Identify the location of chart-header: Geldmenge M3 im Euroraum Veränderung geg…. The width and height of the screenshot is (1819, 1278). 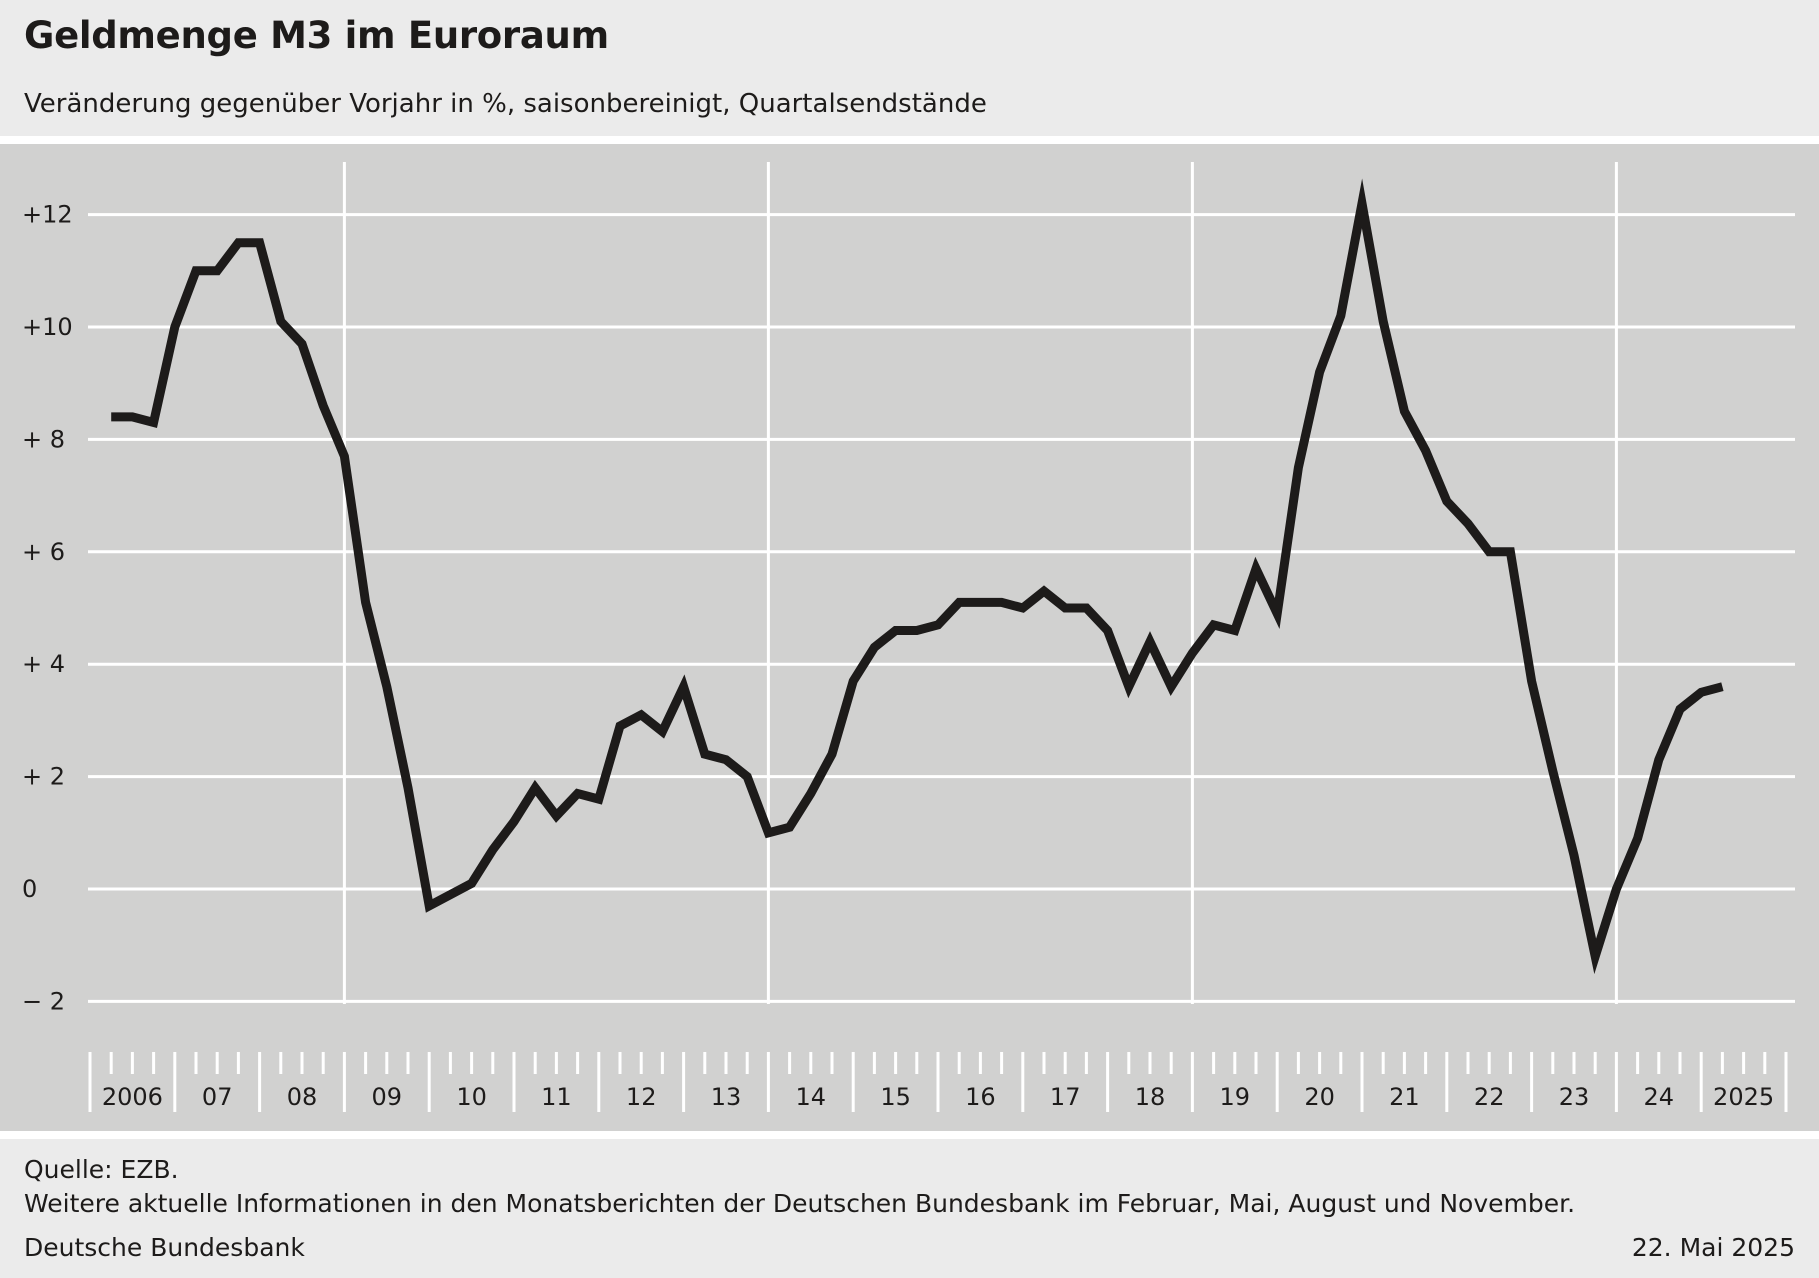
(909, 68).